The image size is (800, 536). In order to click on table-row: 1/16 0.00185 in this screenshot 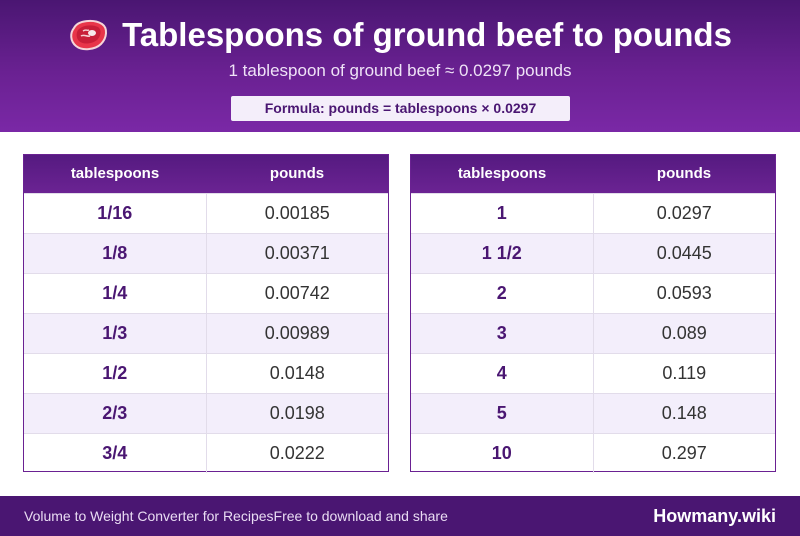, I will do `click(206, 213)`.